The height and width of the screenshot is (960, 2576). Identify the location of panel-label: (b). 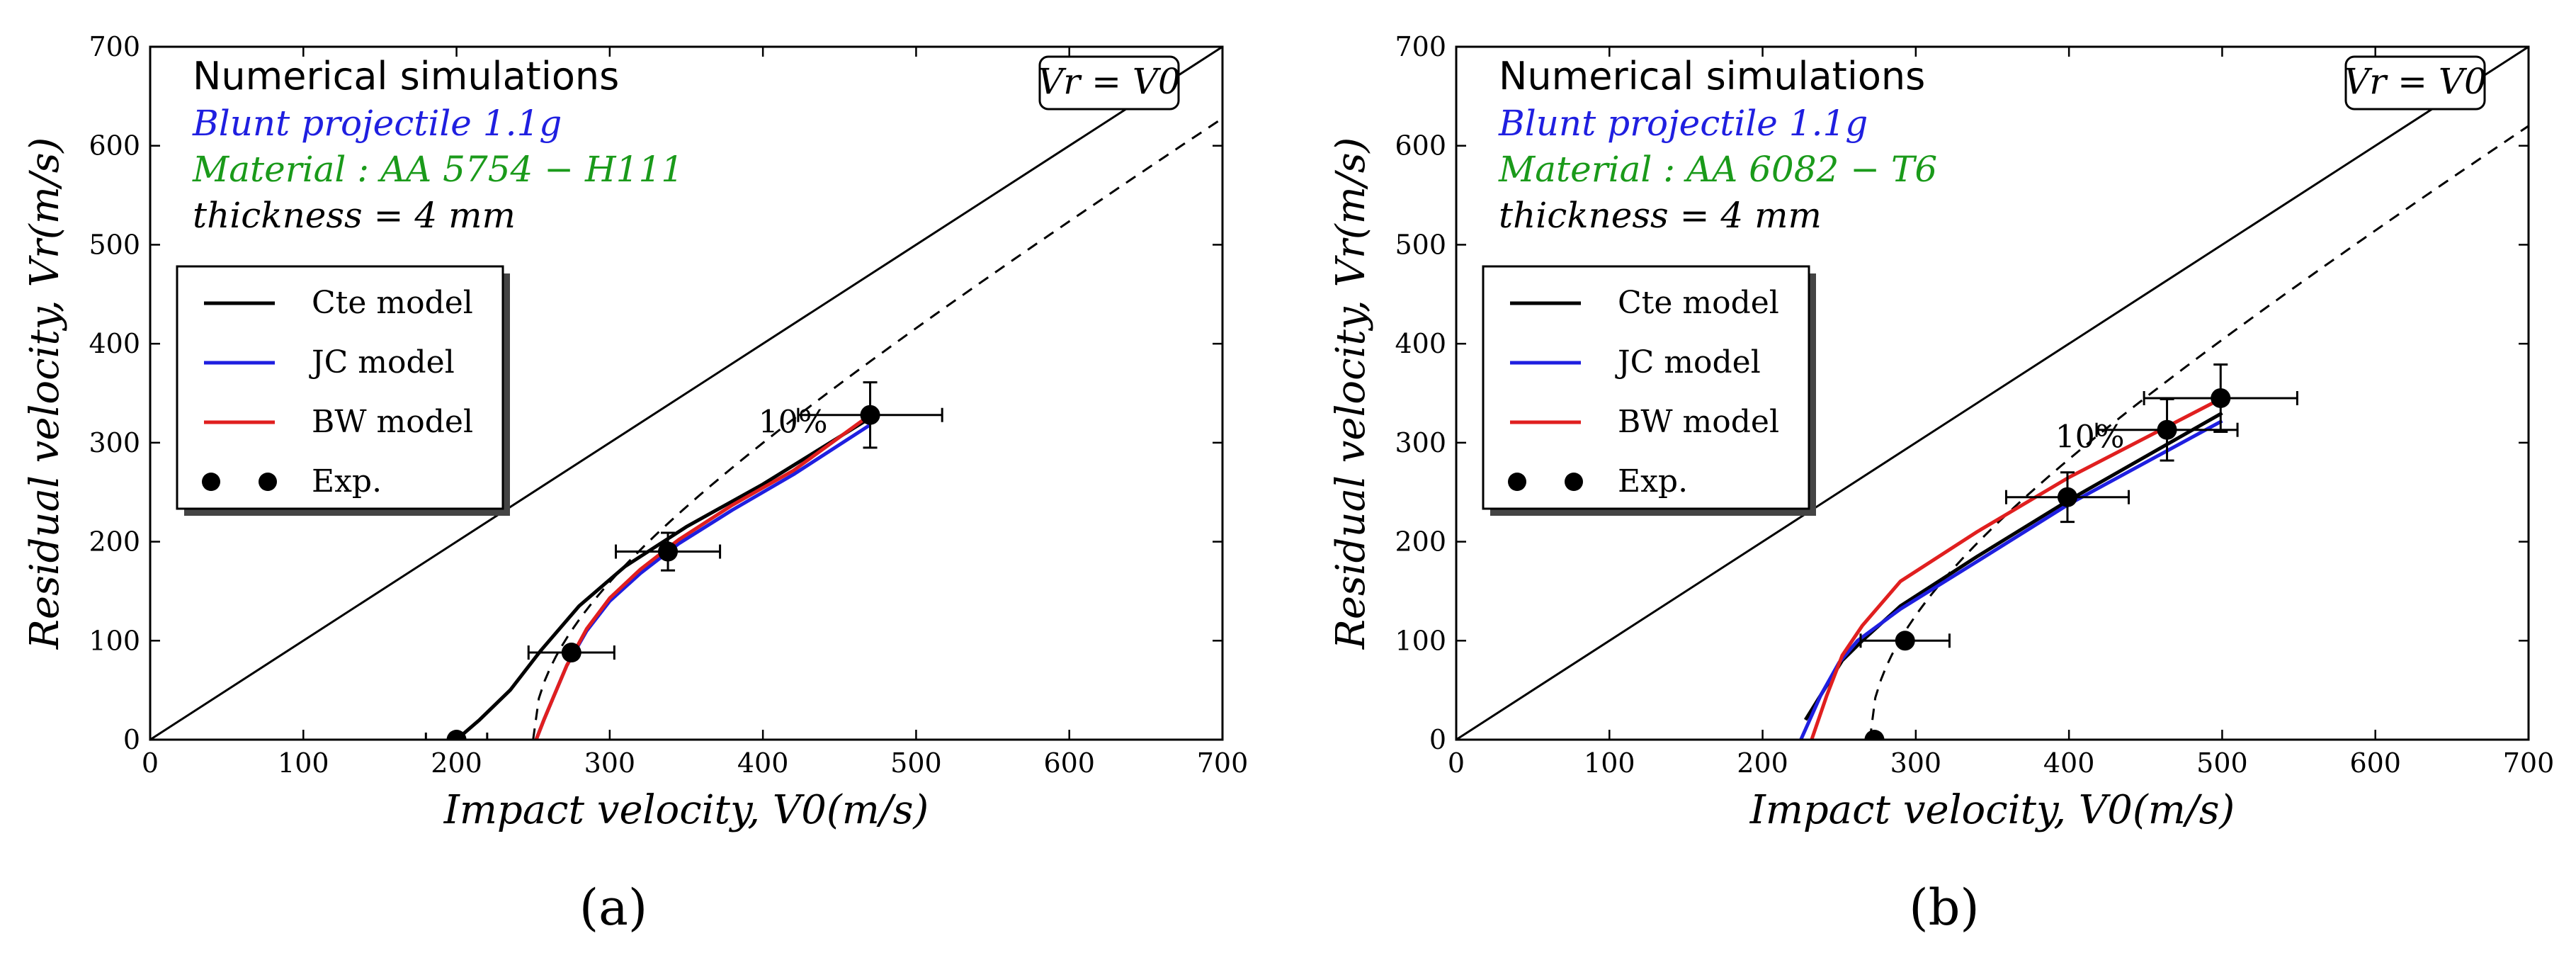
(1944, 908).